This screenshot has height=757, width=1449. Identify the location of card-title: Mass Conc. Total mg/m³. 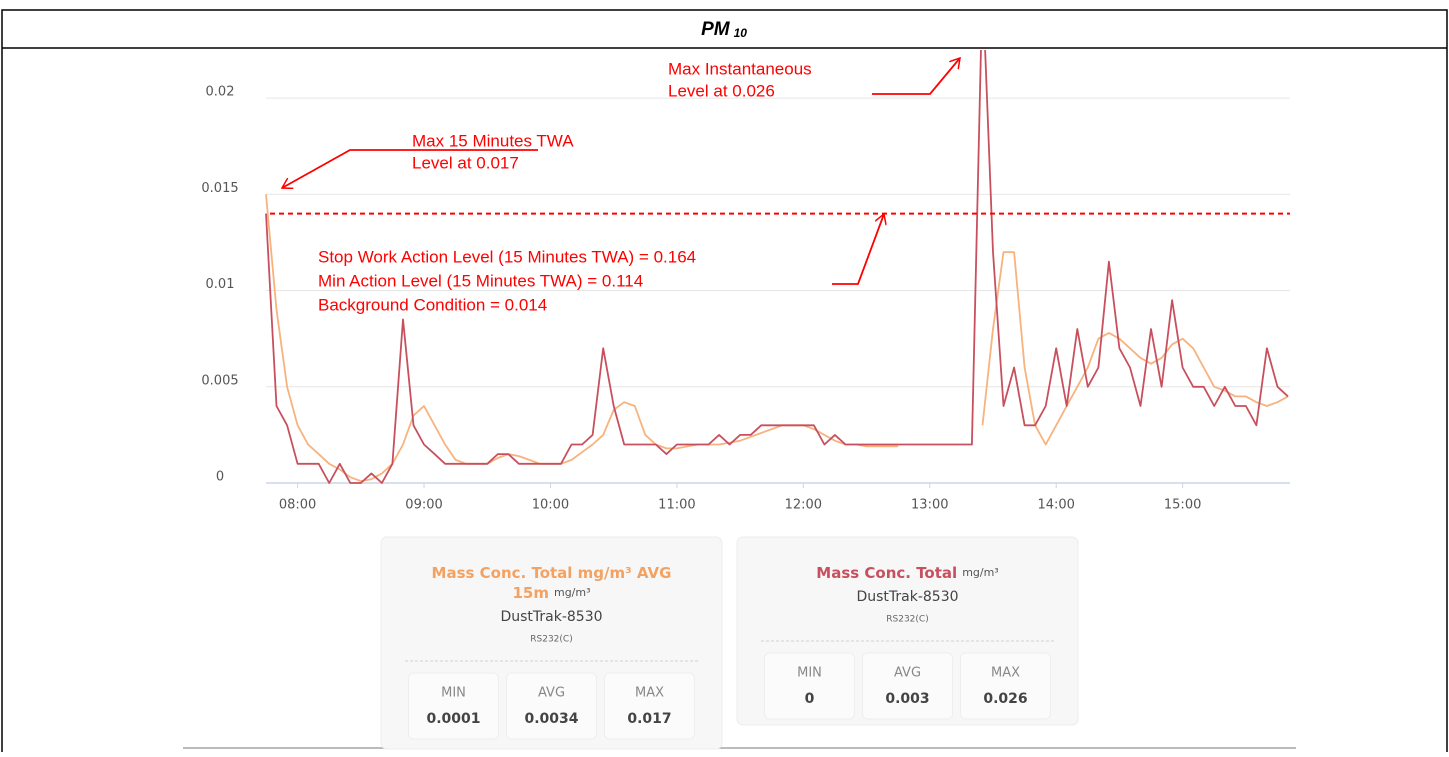
(907, 573).